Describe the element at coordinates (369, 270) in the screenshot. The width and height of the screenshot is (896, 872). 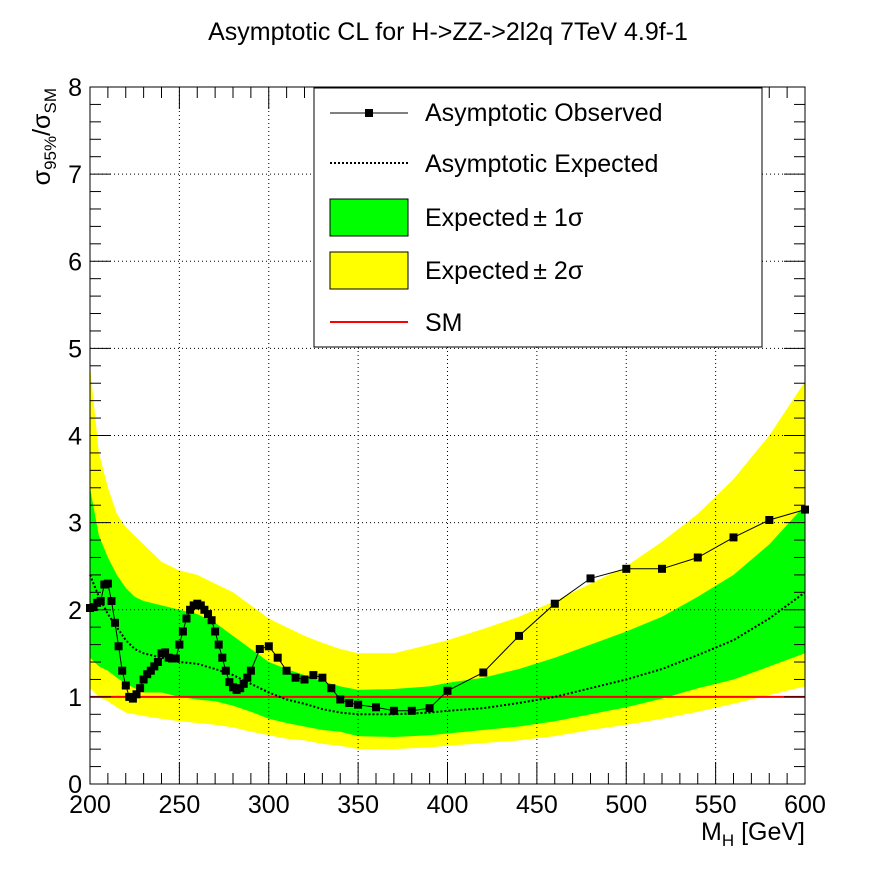
I see `legend-band2-swatch` at that location.